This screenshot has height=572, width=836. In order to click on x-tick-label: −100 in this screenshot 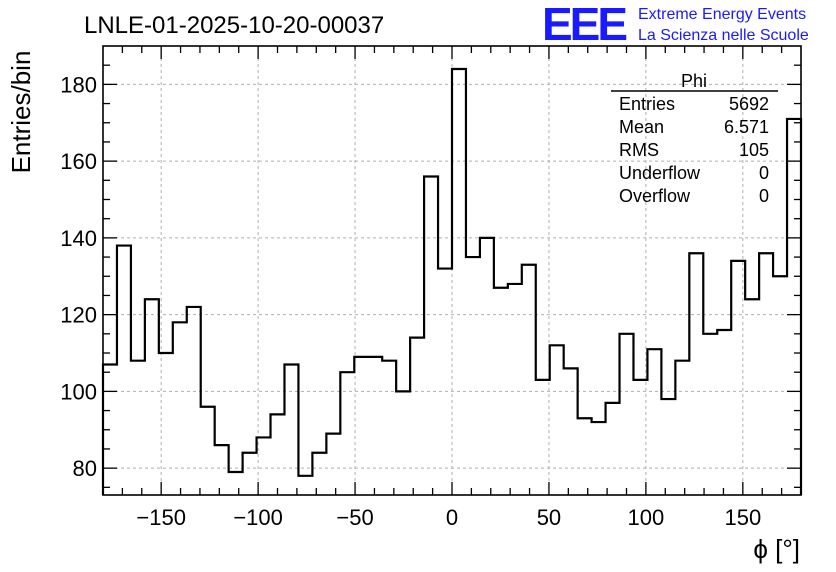, I will do `click(258, 517)`.